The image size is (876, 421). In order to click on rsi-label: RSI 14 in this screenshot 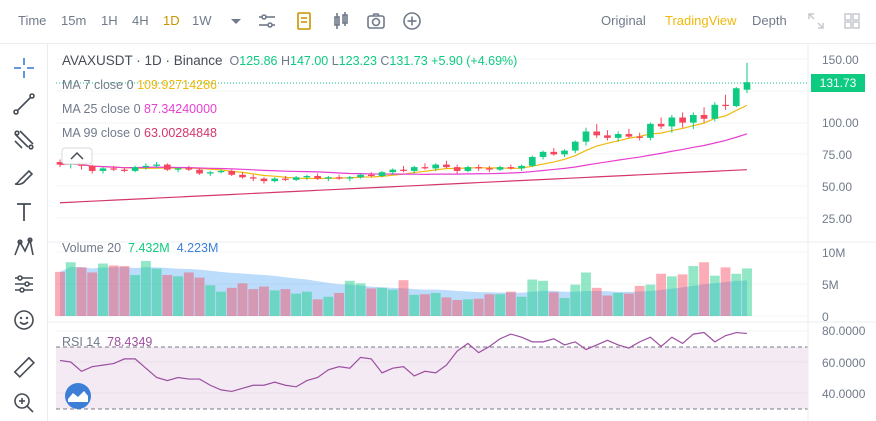, I will do `click(81, 342)`.